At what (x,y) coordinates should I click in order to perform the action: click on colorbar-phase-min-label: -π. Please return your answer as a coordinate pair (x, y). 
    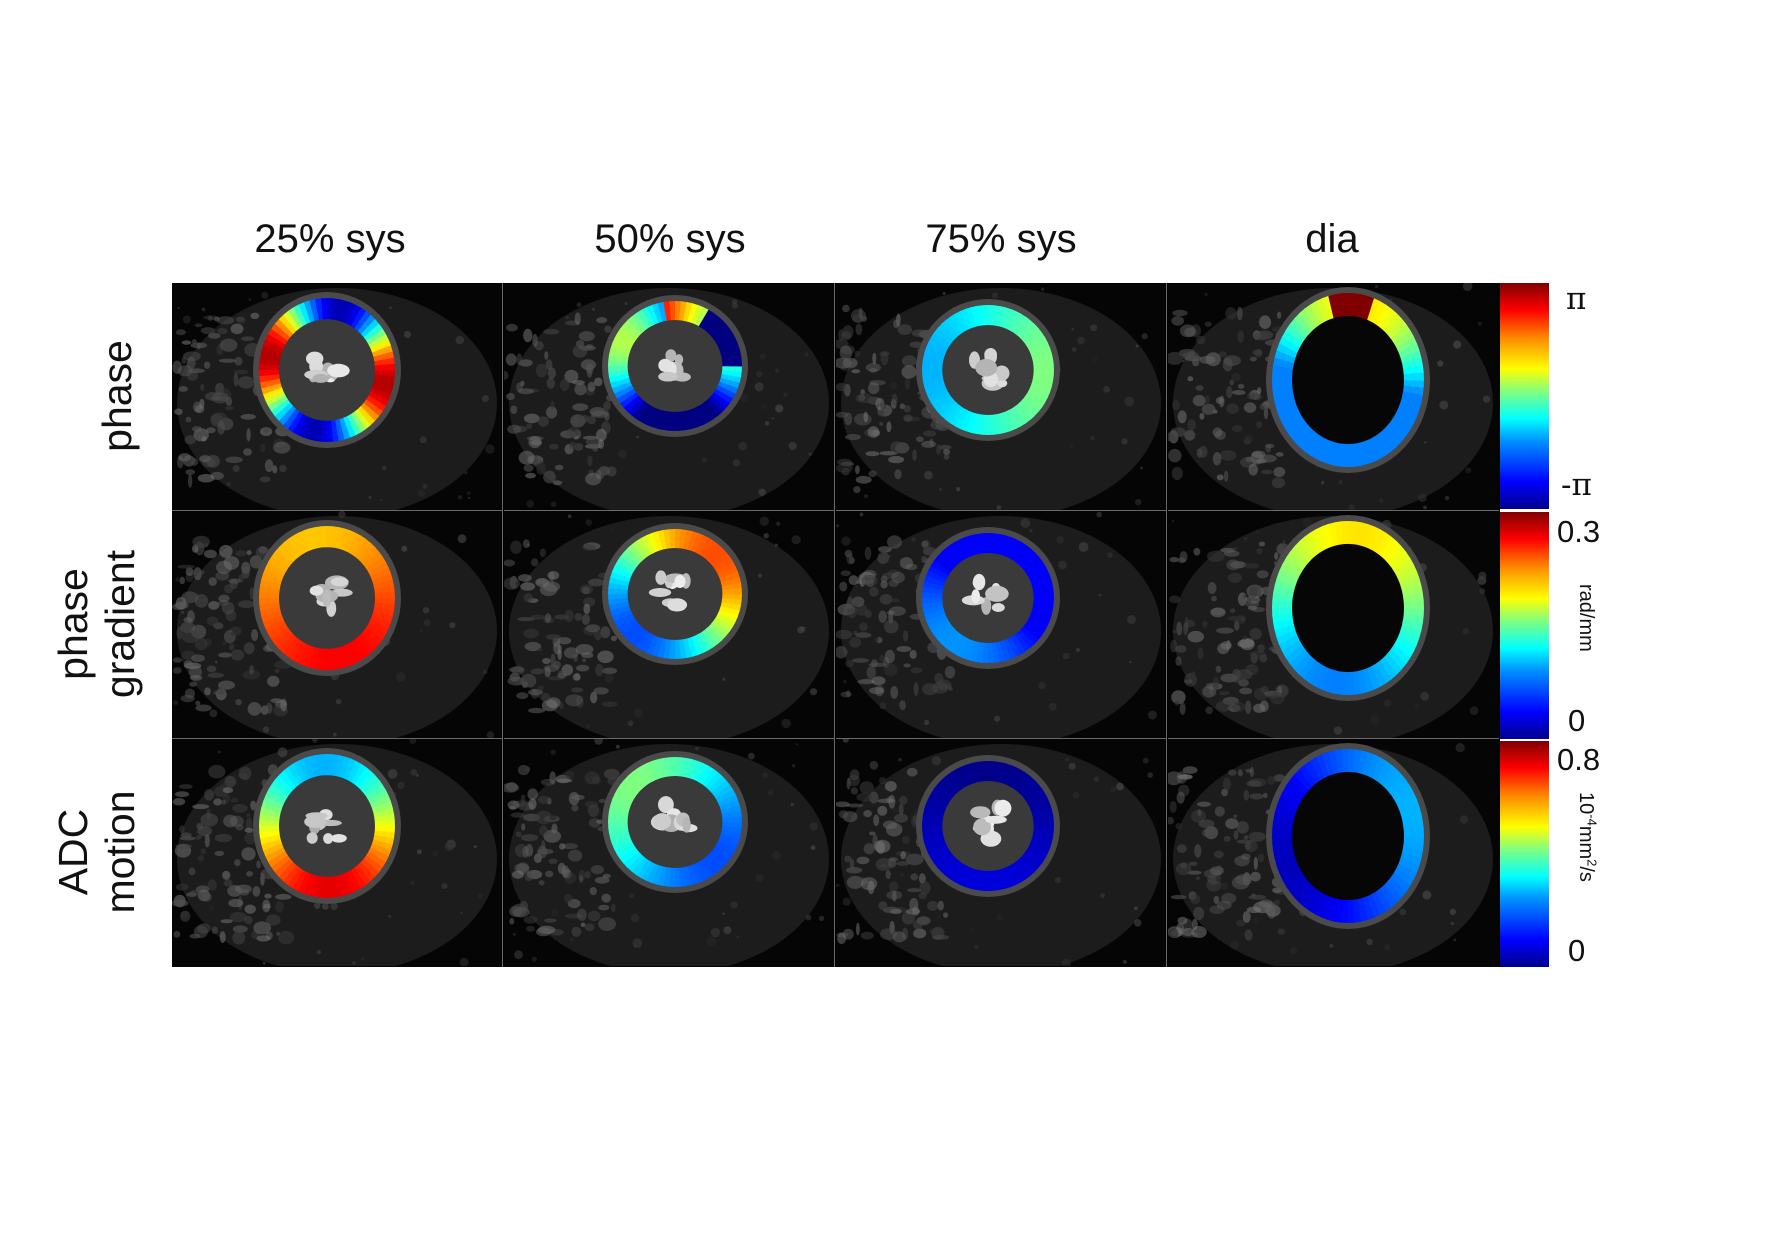
    Looking at the image, I should click on (1576, 485).